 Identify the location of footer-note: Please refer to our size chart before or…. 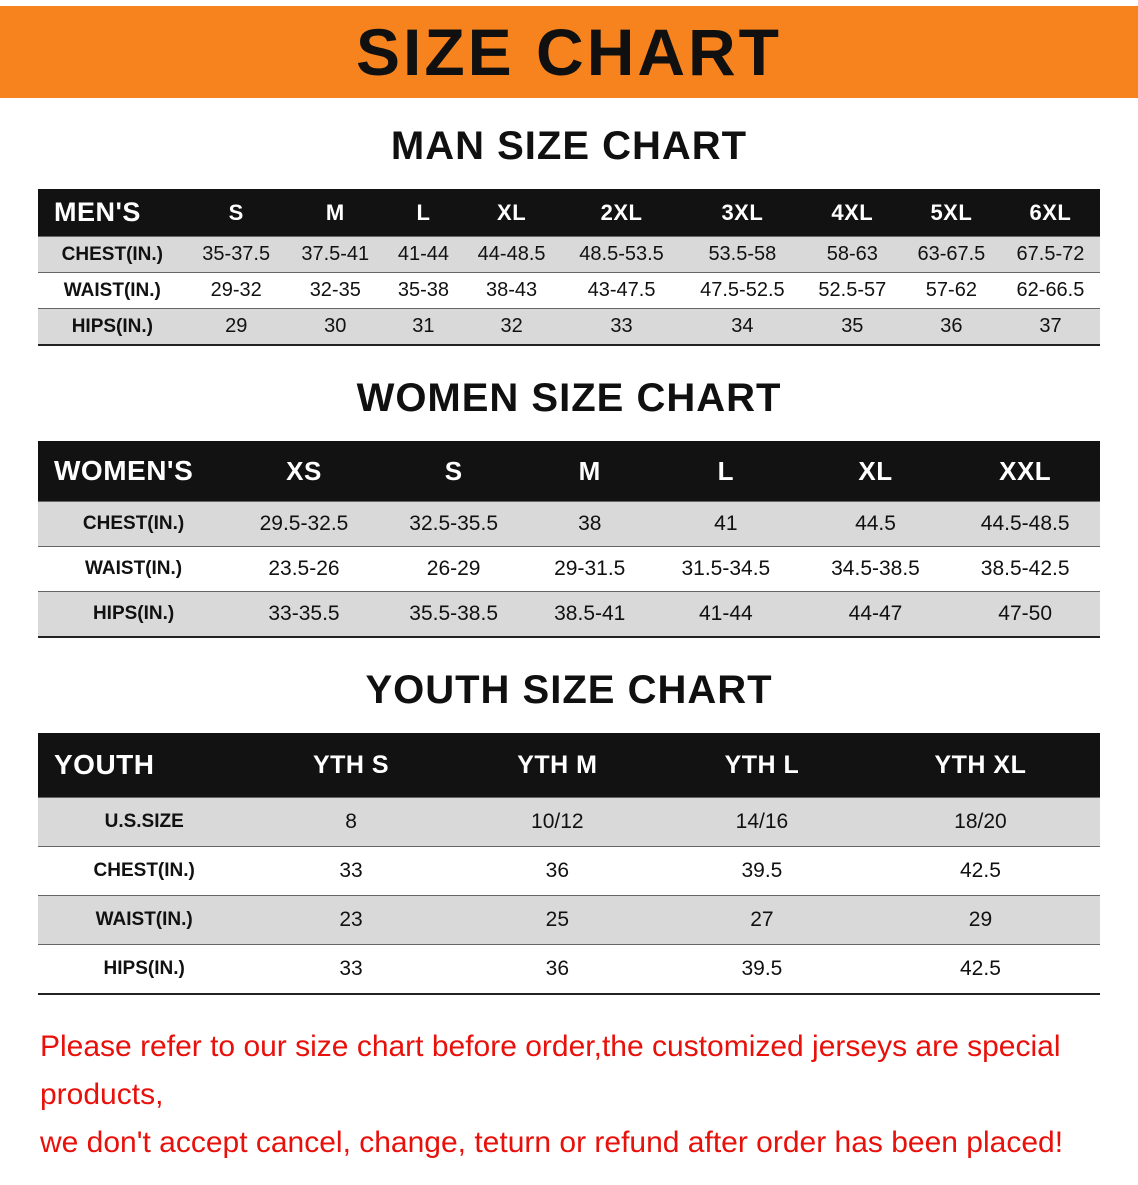
(569, 1095).